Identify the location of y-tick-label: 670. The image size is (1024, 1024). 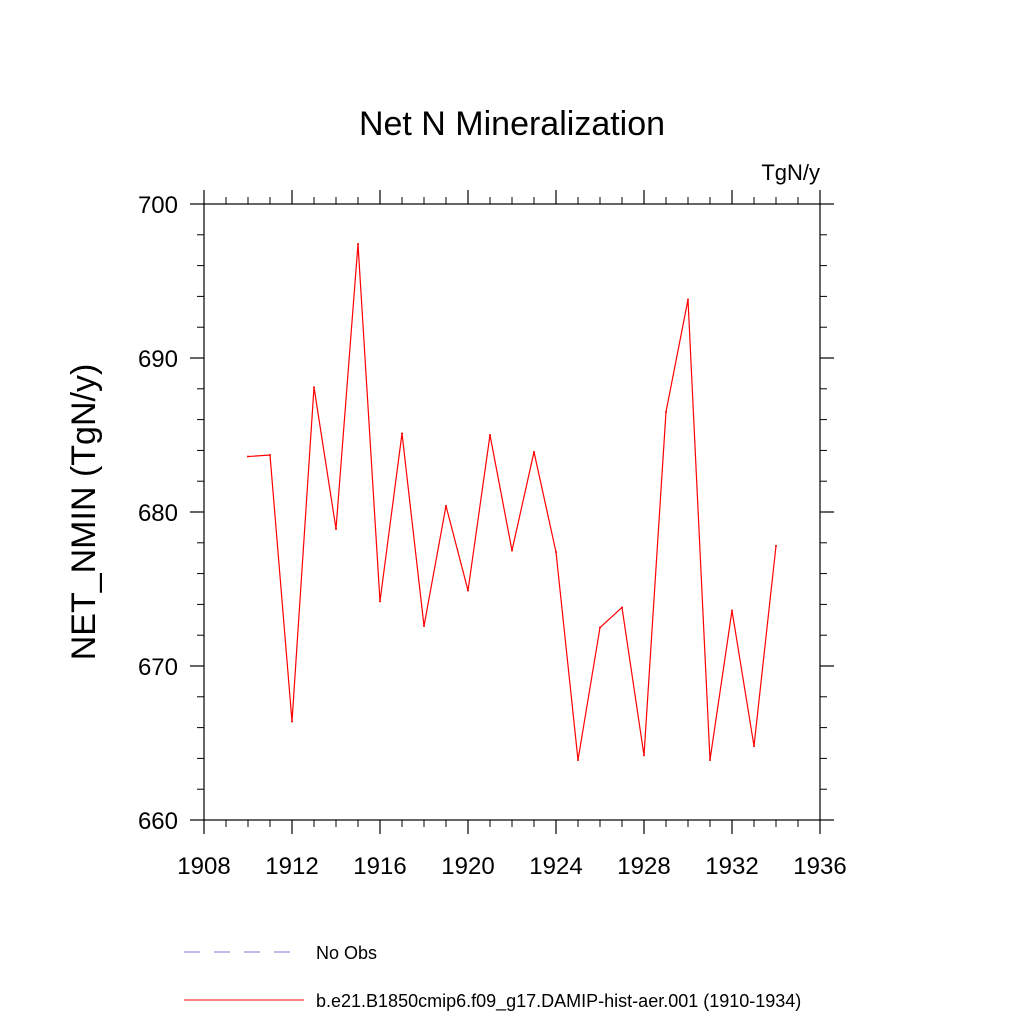
(158, 667).